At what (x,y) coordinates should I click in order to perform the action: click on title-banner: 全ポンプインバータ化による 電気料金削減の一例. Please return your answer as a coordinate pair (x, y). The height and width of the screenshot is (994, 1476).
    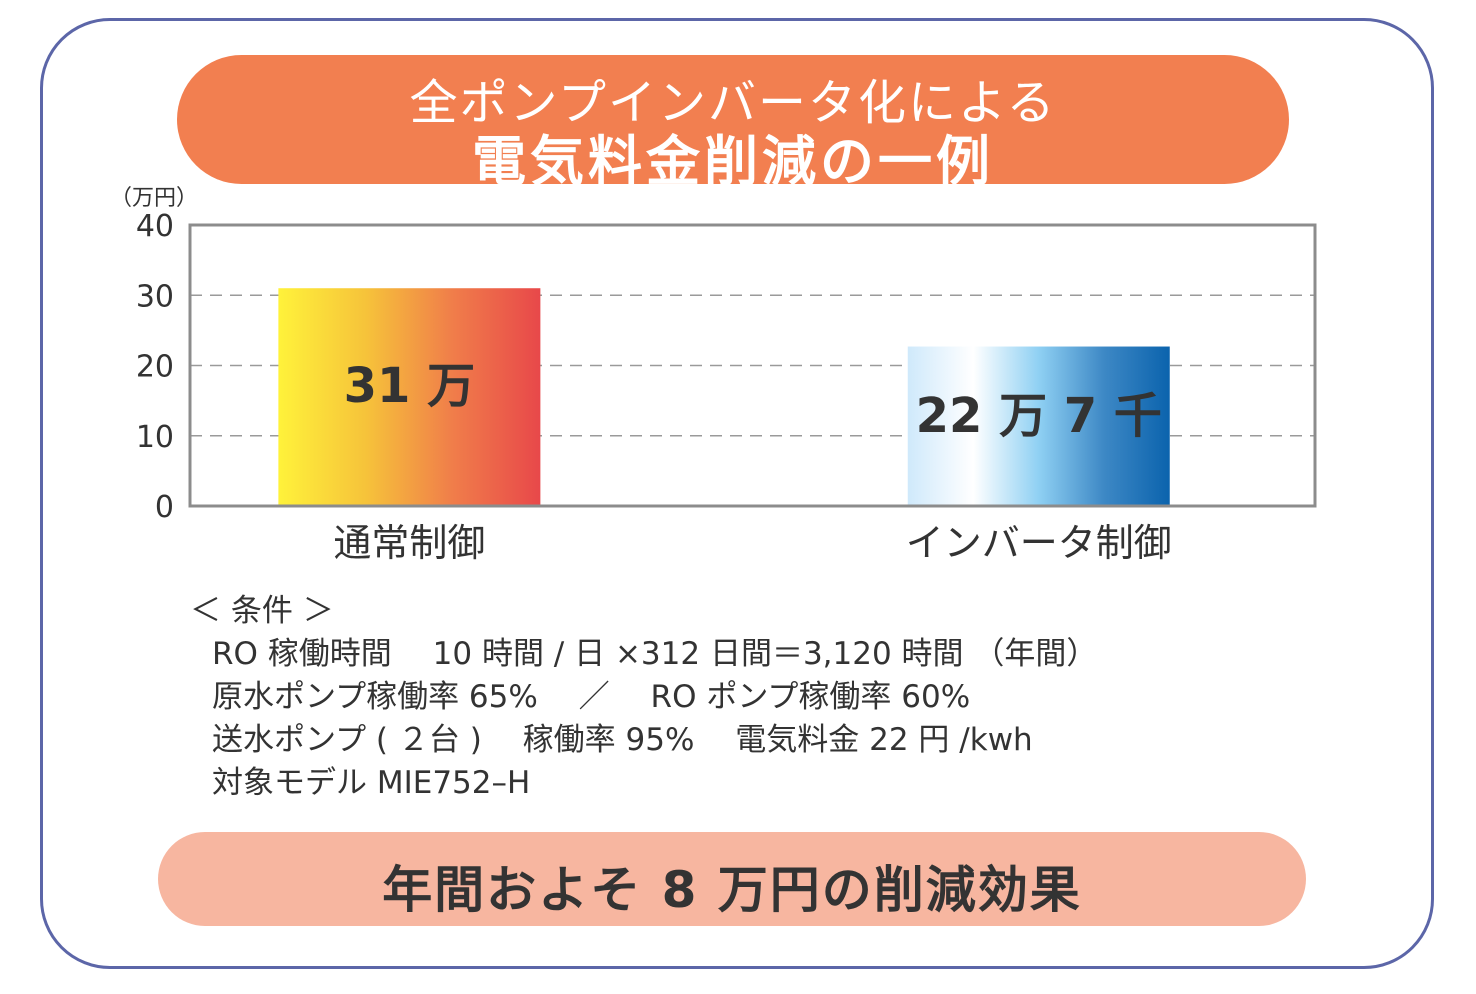
    Looking at the image, I should click on (733, 124).